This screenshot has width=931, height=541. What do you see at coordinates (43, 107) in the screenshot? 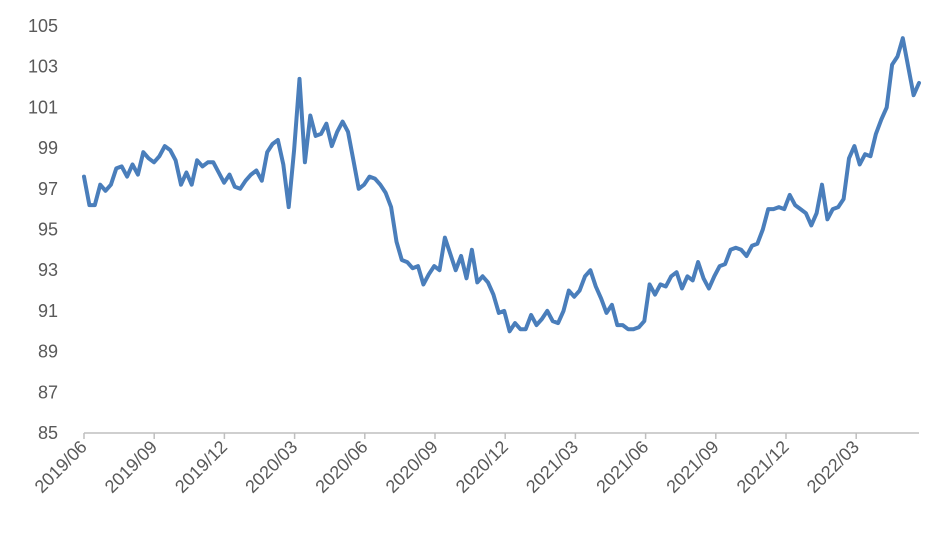
I see `y-tick-label: 101` at bounding box center [43, 107].